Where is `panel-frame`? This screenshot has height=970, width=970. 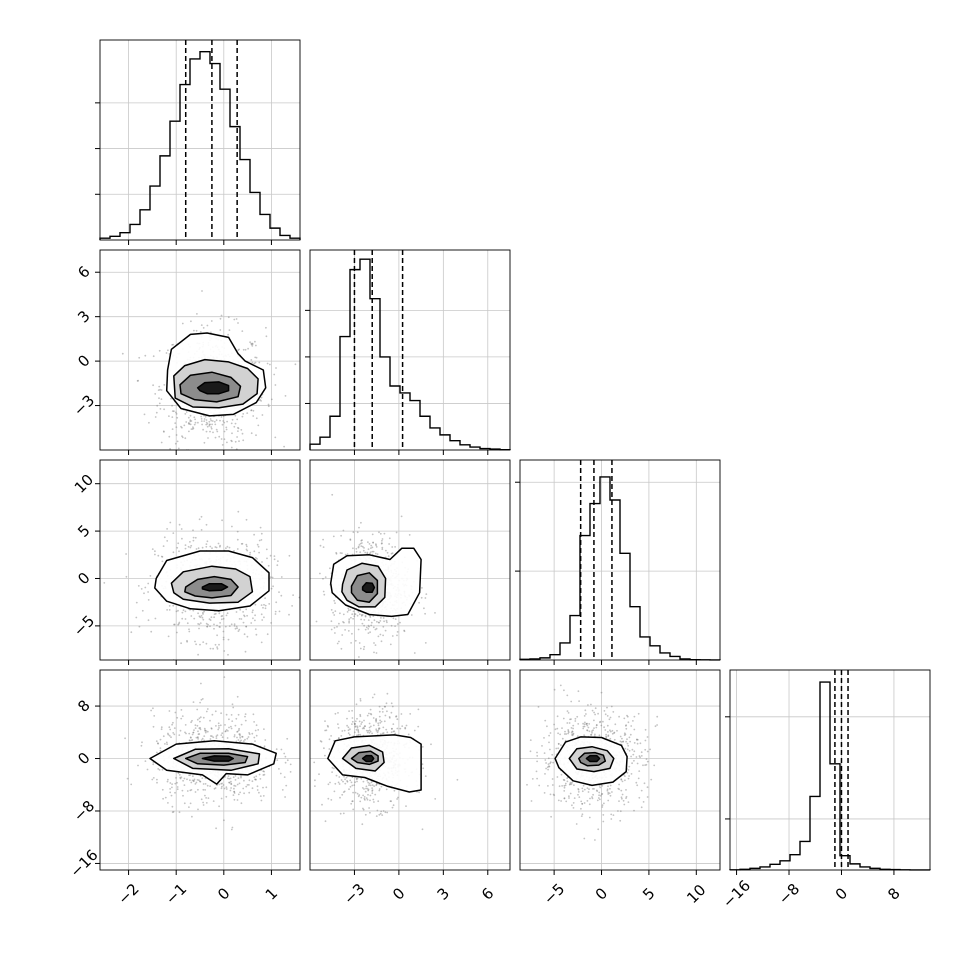
panel-frame is located at coordinates (410, 560).